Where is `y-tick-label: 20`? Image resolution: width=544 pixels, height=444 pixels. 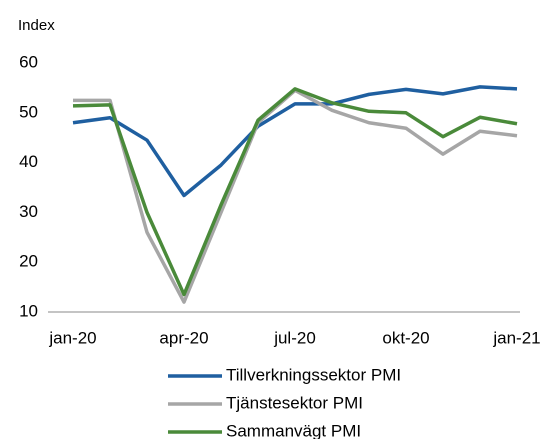
y-tick-label: 20 is located at coordinates (28, 261).